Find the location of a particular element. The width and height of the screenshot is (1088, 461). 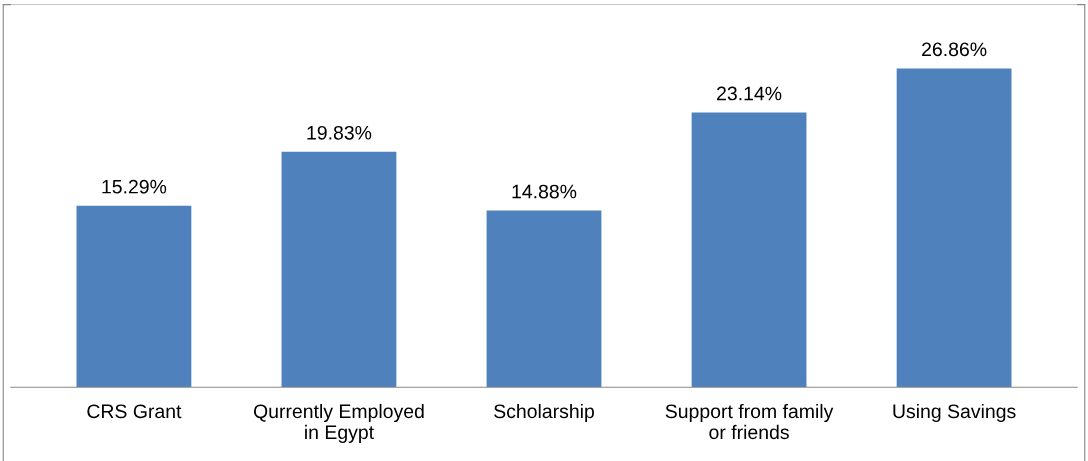

data-label: 14.88% is located at coordinates (544, 191).